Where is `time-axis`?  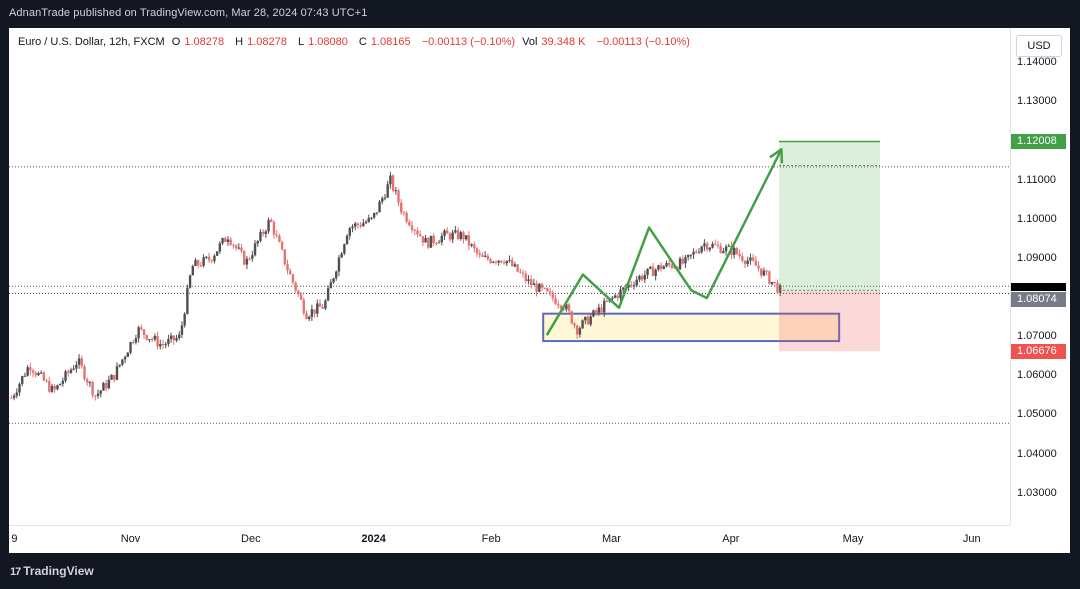 time-axis is located at coordinates (509, 539).